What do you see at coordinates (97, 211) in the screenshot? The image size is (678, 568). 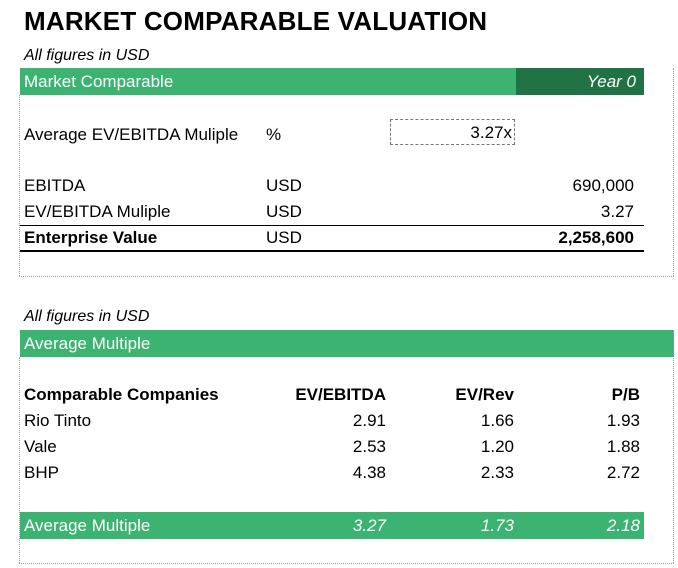 I see `ev-ebitda-label: EV/EBITDA Muliple` at bounding box center [97, 211].